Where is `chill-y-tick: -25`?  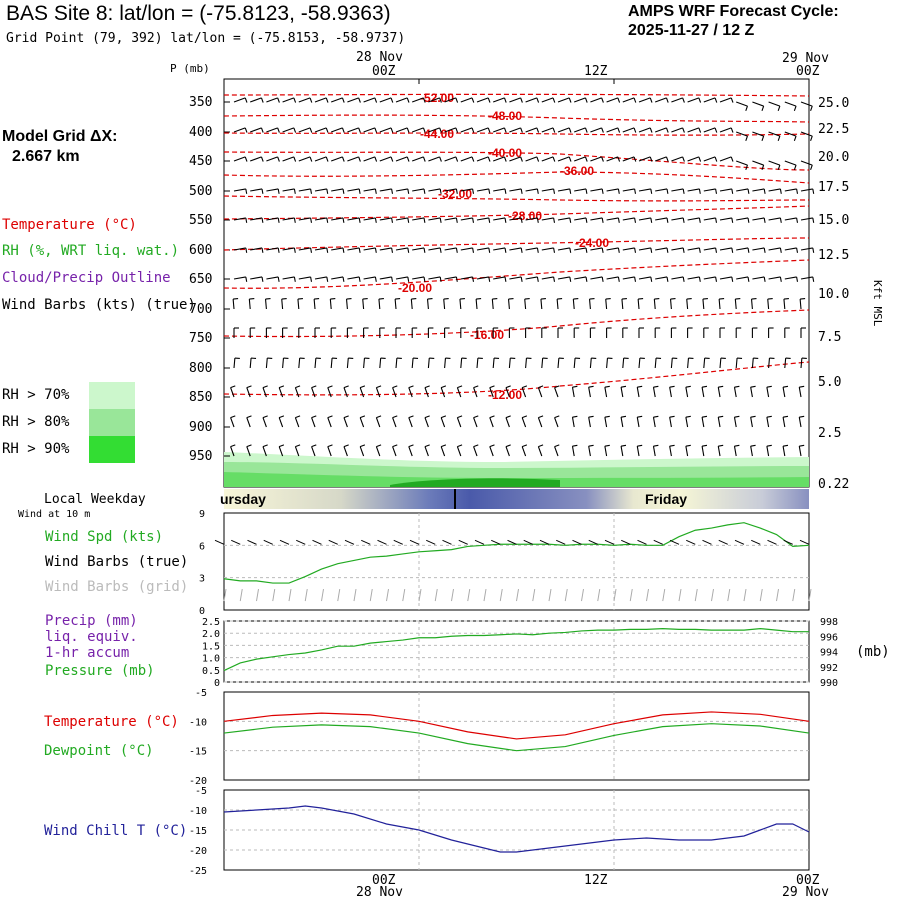 chill-y-tick: -25 is located at coordinates (198, 871).